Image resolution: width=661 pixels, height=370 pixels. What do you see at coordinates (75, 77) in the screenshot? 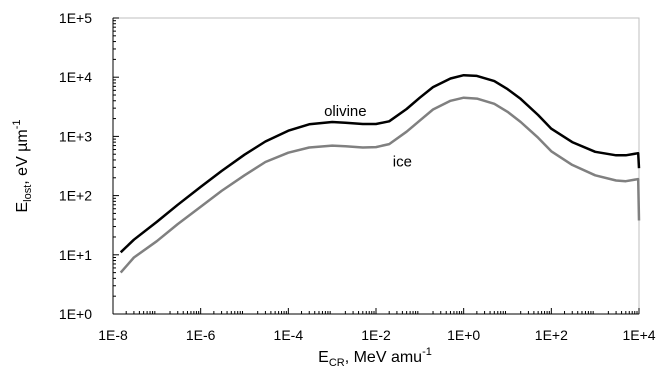
I see `y-tick-label: 1E+4` at bounding box center [75, 77].